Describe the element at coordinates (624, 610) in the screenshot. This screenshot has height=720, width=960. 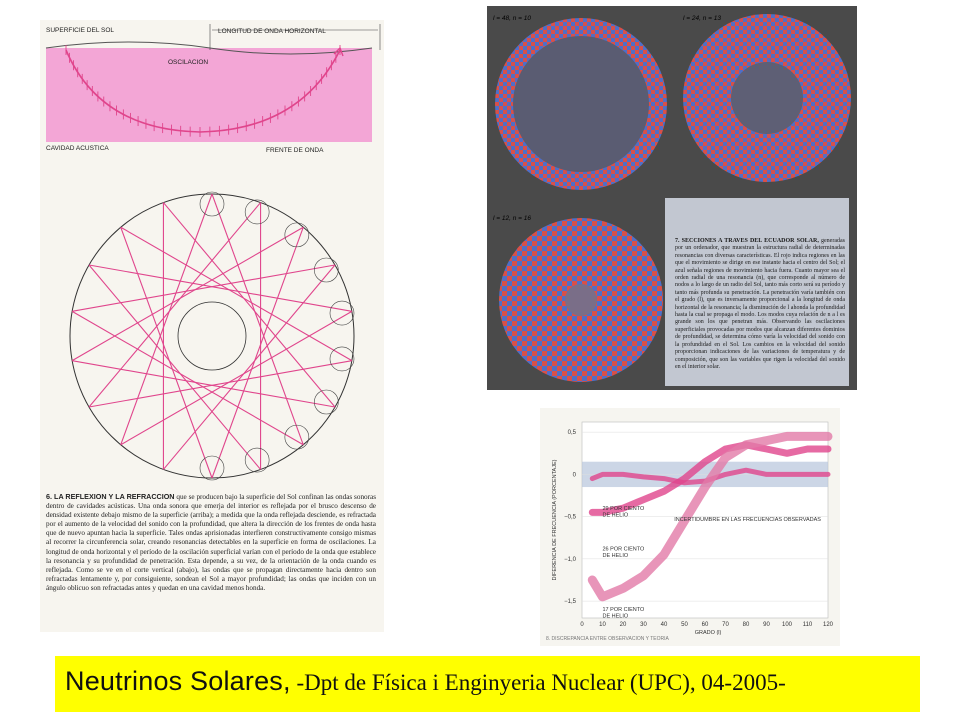
I see `annotation-17-helium: 17 POR CIENTO` at that location.